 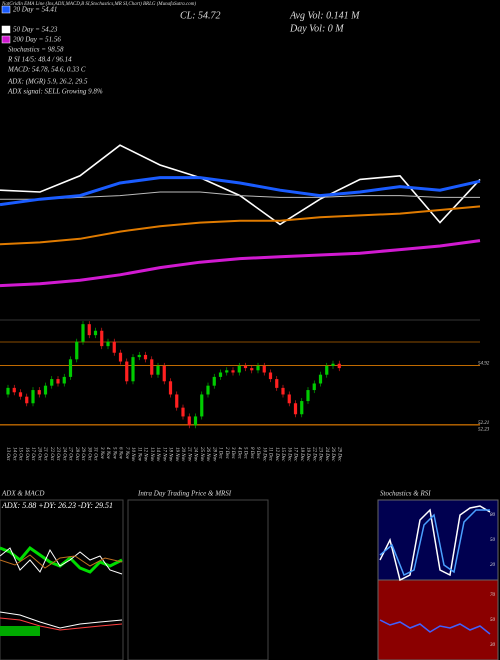 I want to click on date-label: 25 Nov, so click(x=201, y=454).